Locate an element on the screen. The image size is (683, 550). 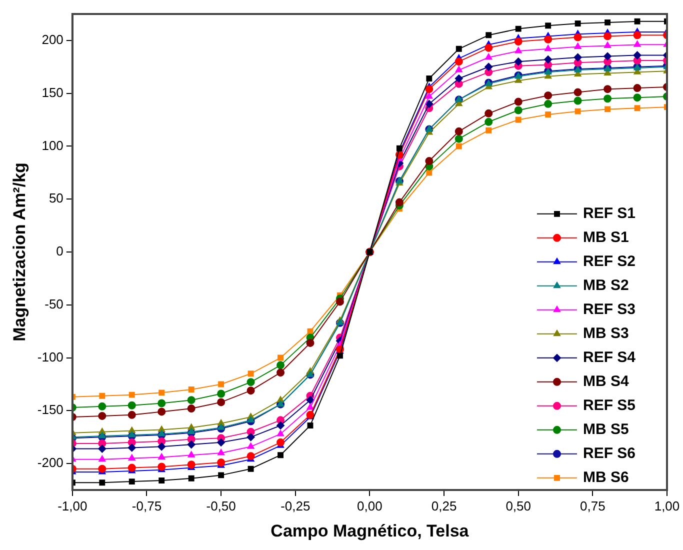
y-tick-label: -50 is located at coordinates (54, 304).